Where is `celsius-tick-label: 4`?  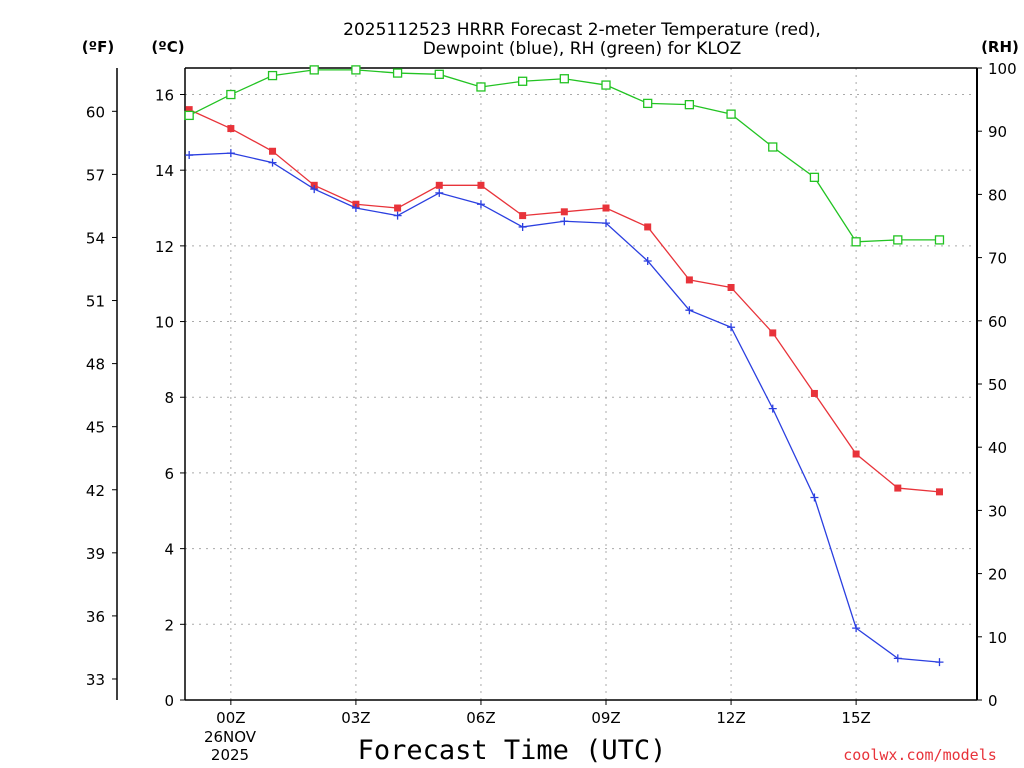 celsius-tick-label: 4 is located at coordinates (169, 550).